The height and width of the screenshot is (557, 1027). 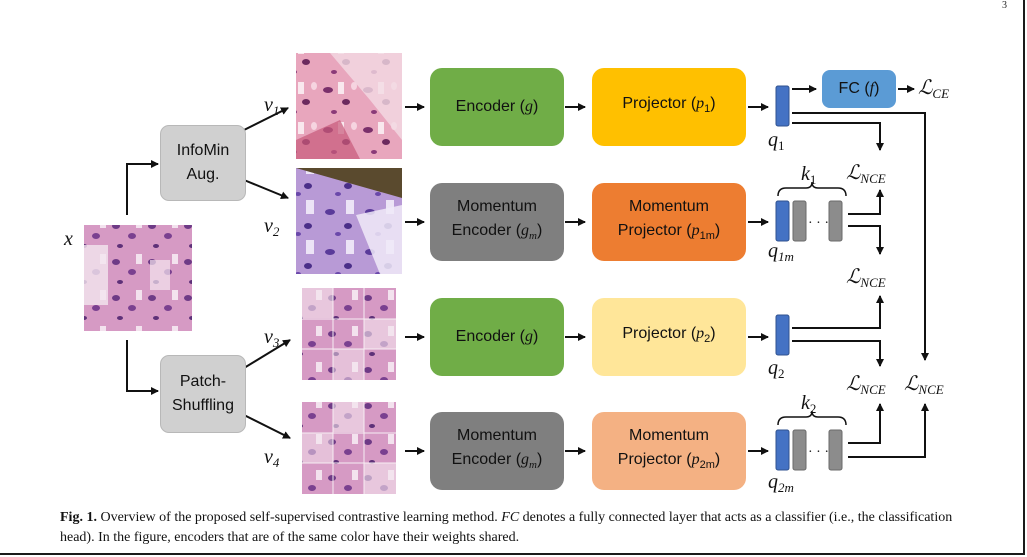 I want to click on loss-nce-3: ℒNCE, so click(x=866, y=385).